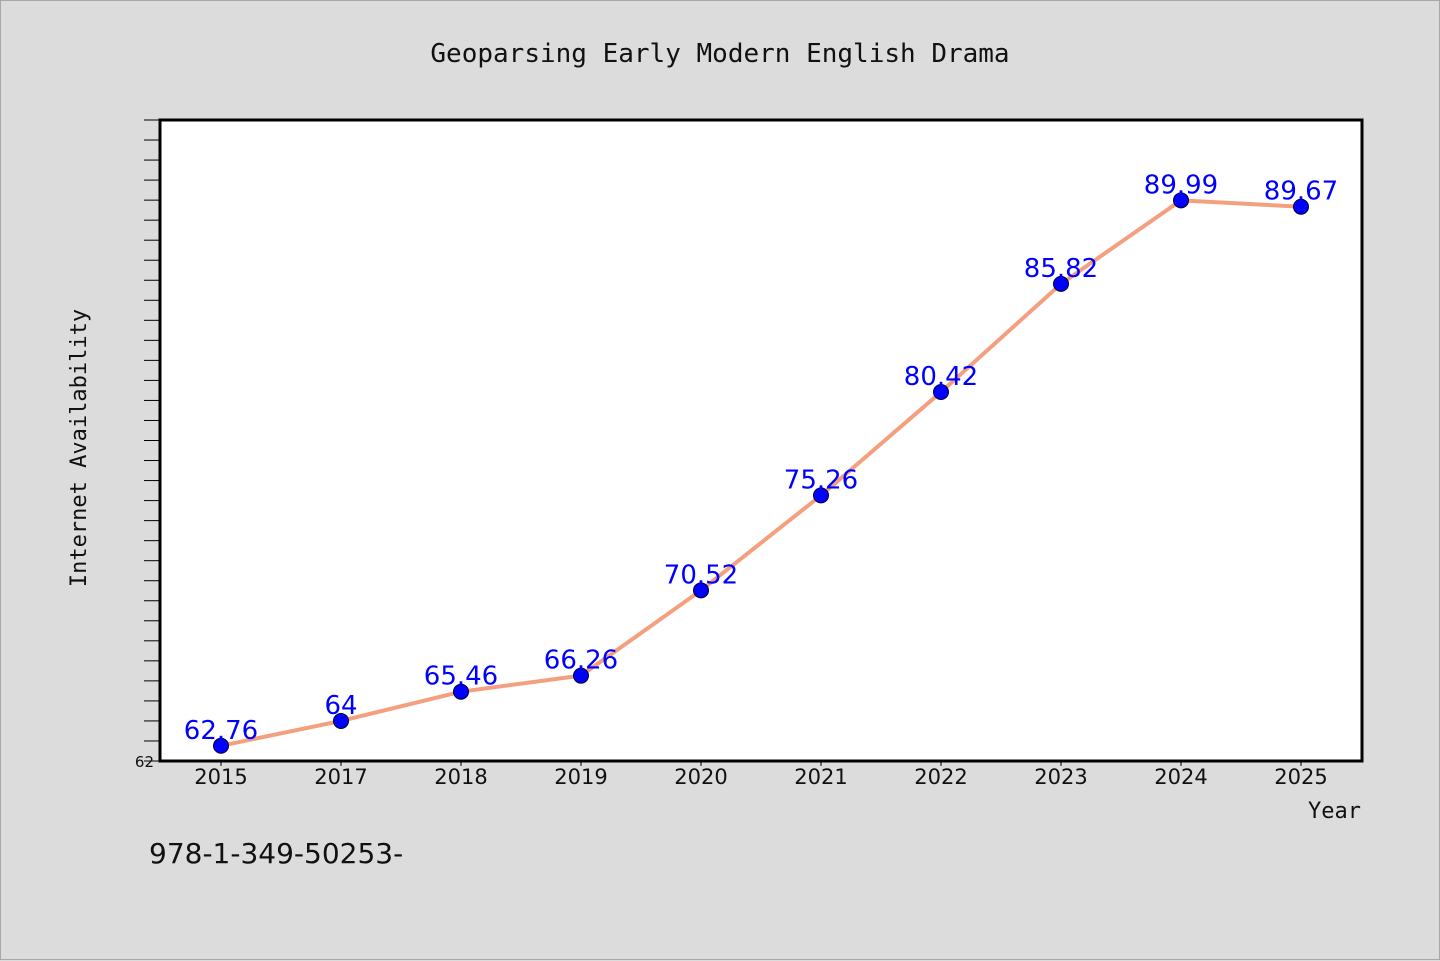 Image resolution: width=1440 pixels, height=961 pixels. Describe the element at coordinates (1060, 777) in the screenshot. I see `x-tick-label: 2023` at that location.